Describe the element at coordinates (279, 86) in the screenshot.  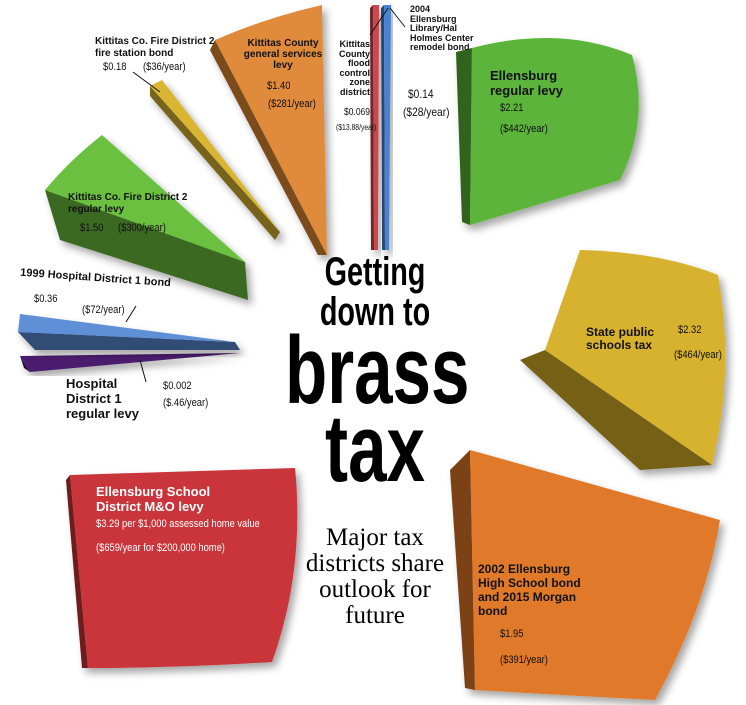
I see `rate: $1.40` at that location.